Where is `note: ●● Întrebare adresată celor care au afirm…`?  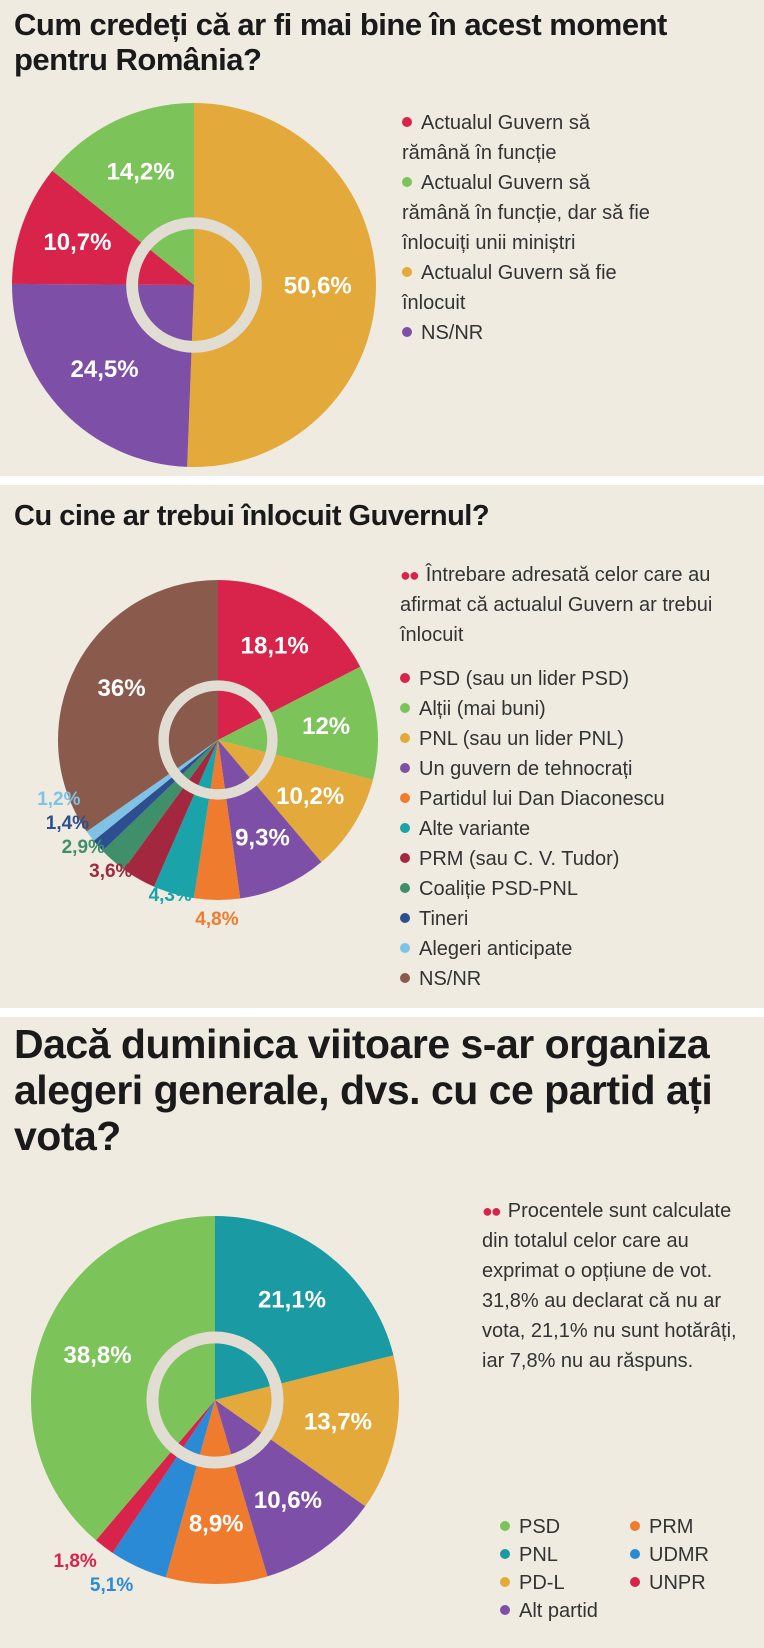 note: ●● Întrebare adresată celor care au afirm… is located at coordinates (575, 605).